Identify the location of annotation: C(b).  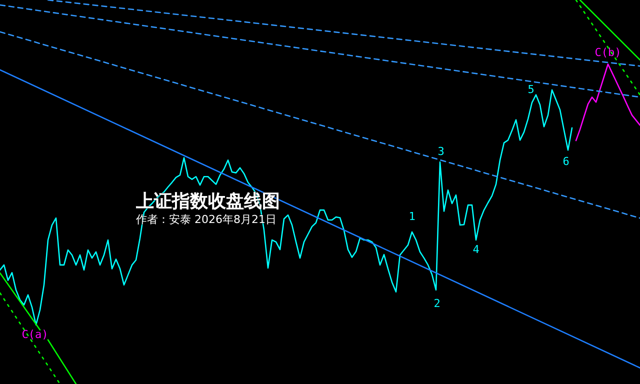
(608, 53).